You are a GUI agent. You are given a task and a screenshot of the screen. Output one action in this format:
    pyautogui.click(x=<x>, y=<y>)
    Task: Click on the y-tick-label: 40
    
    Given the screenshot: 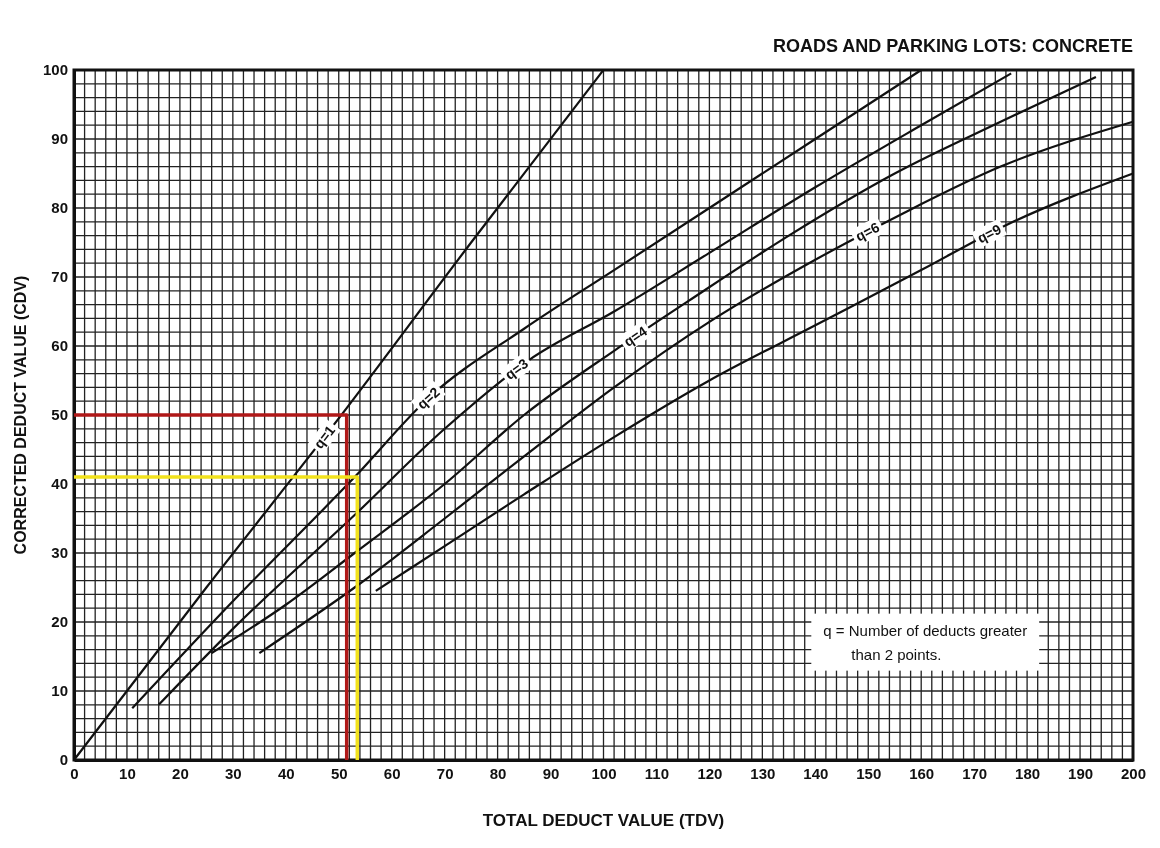 What is the action you would take?
    pyautogui.click(x=59, y=484)
    